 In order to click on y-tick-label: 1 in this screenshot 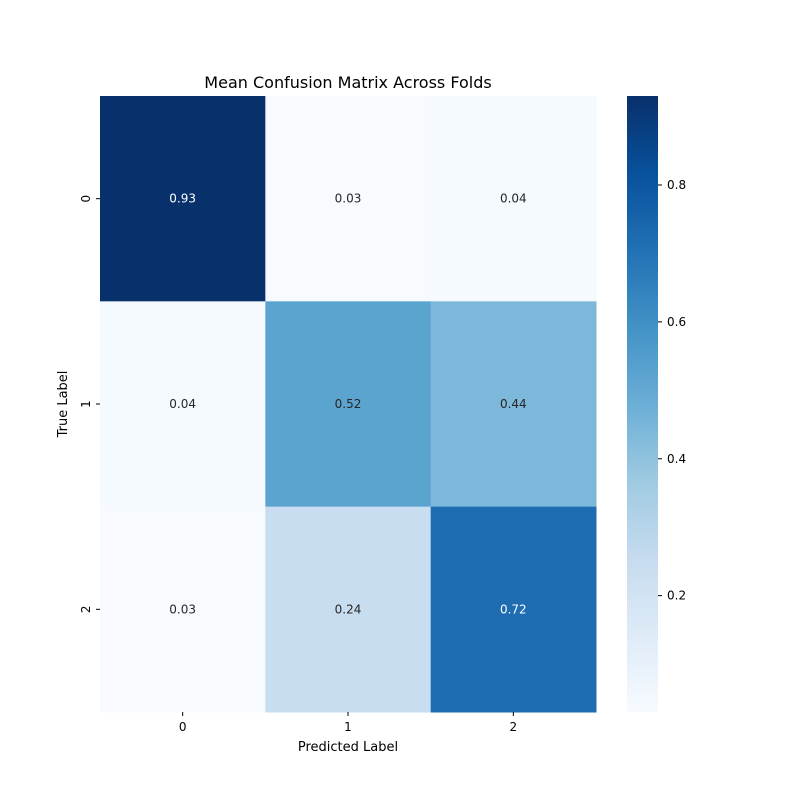, I will do `click(86, 404)`.